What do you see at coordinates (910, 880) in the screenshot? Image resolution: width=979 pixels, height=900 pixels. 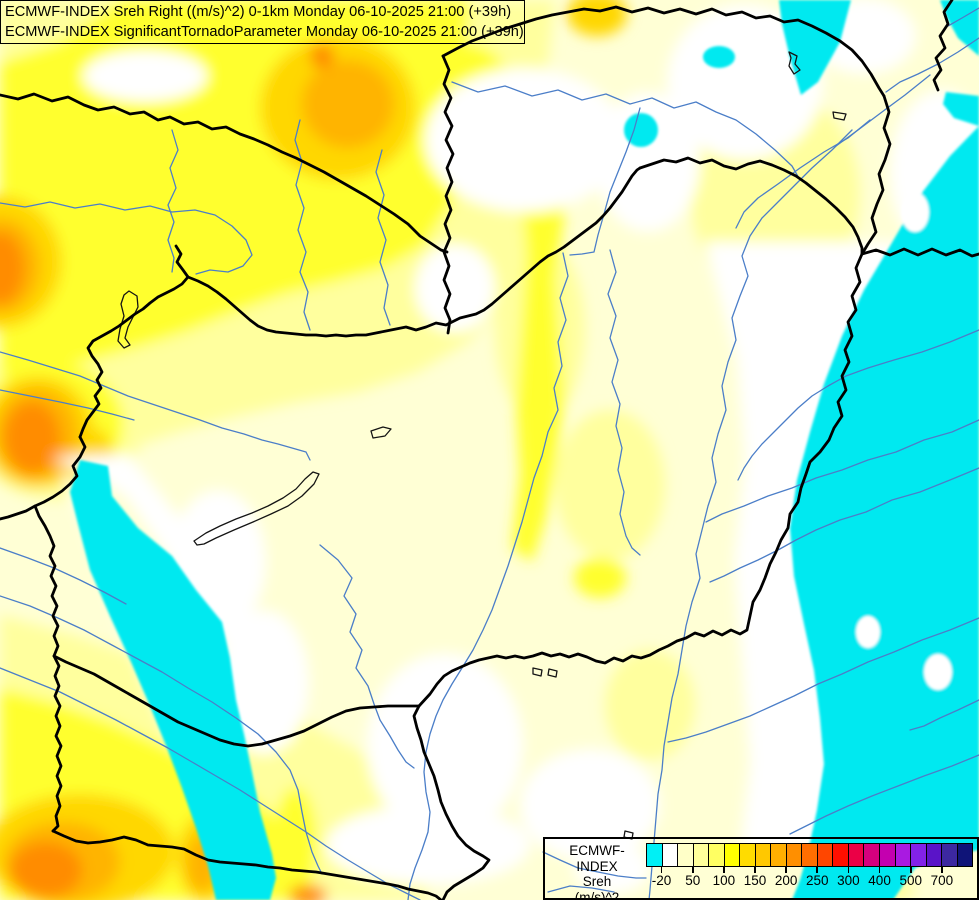 I see `legend-tick-label: 500` at bounding box center [910, 880].